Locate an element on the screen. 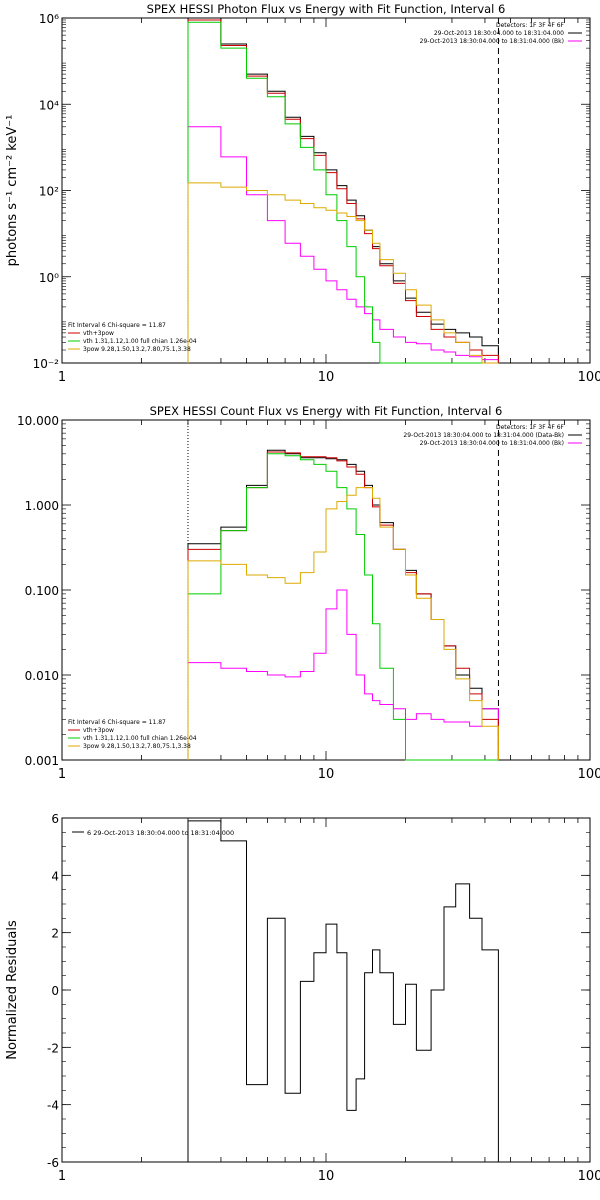 The width and height of the screenshot is (600, 1200). y-tick-label: 10.000 is located at coordinates (38, 421).